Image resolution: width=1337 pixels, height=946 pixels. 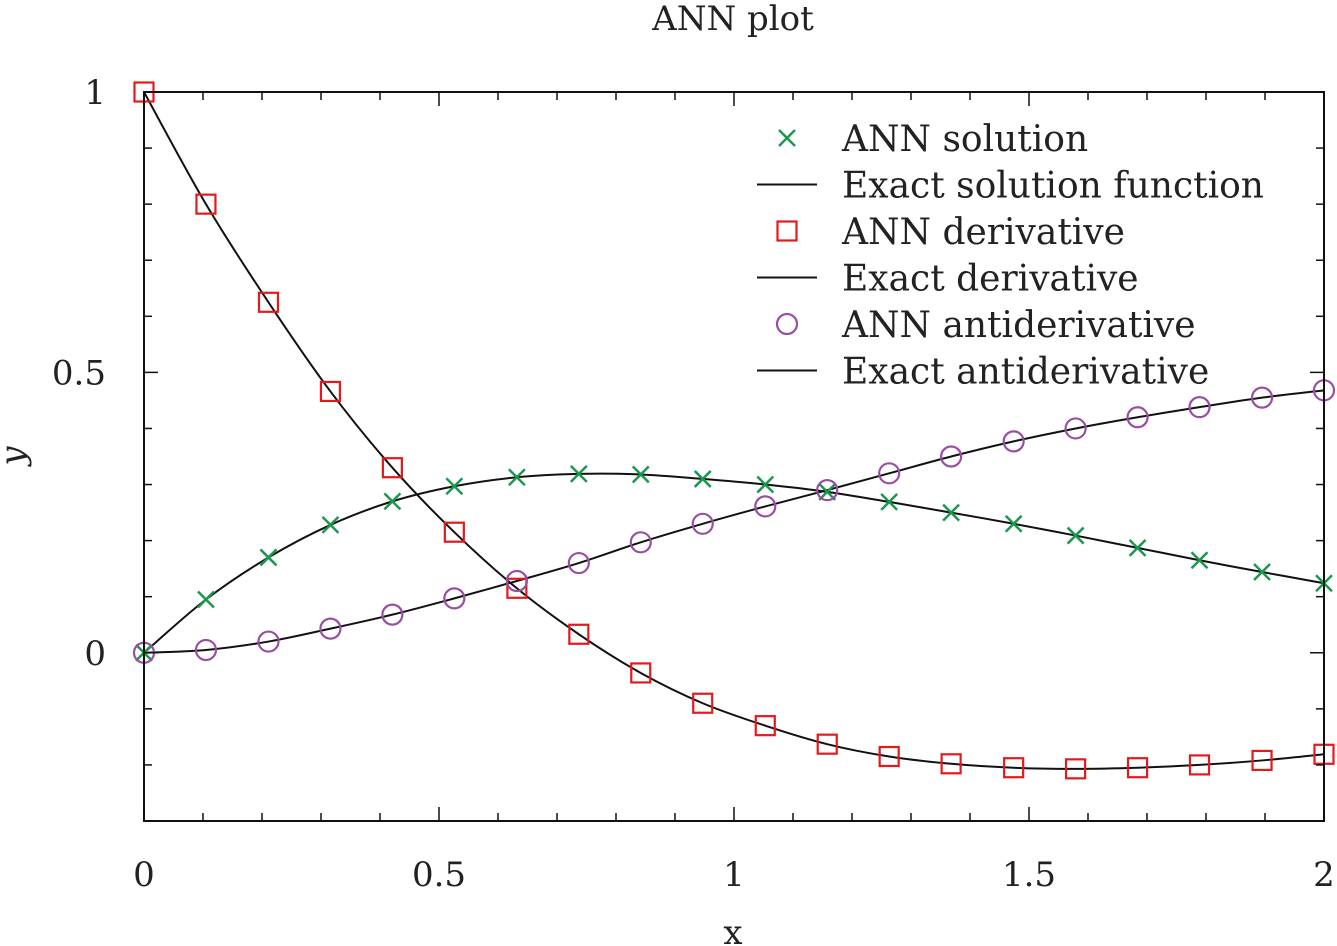 What do you see at coordinates (95, 654) in the screenshot?
I see `y-tick-label: 0` at bounding box center [95, 654].